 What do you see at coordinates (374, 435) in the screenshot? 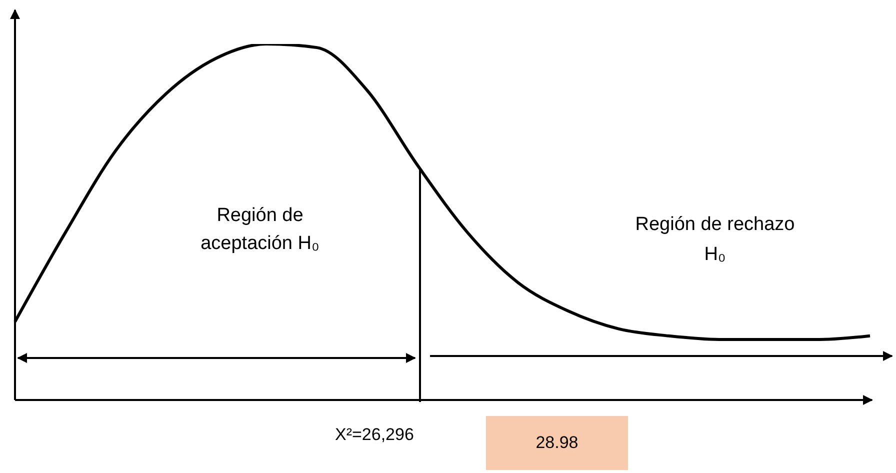
I see `text: X²=26,296` at bounding box center [374, 435].